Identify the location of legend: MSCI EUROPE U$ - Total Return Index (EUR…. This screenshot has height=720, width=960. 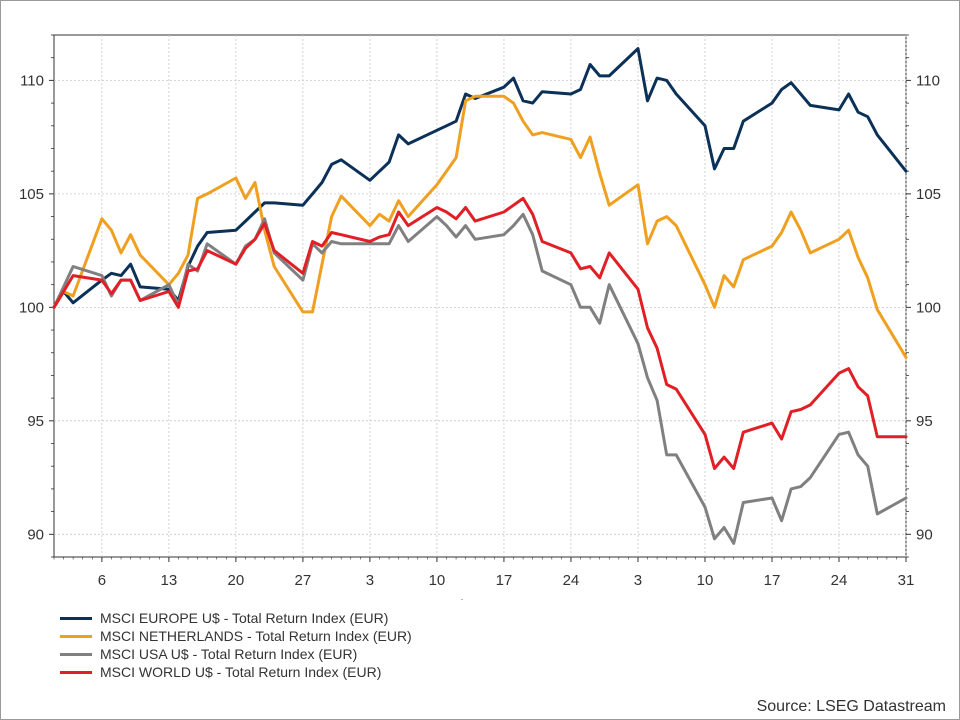
(236, 645).